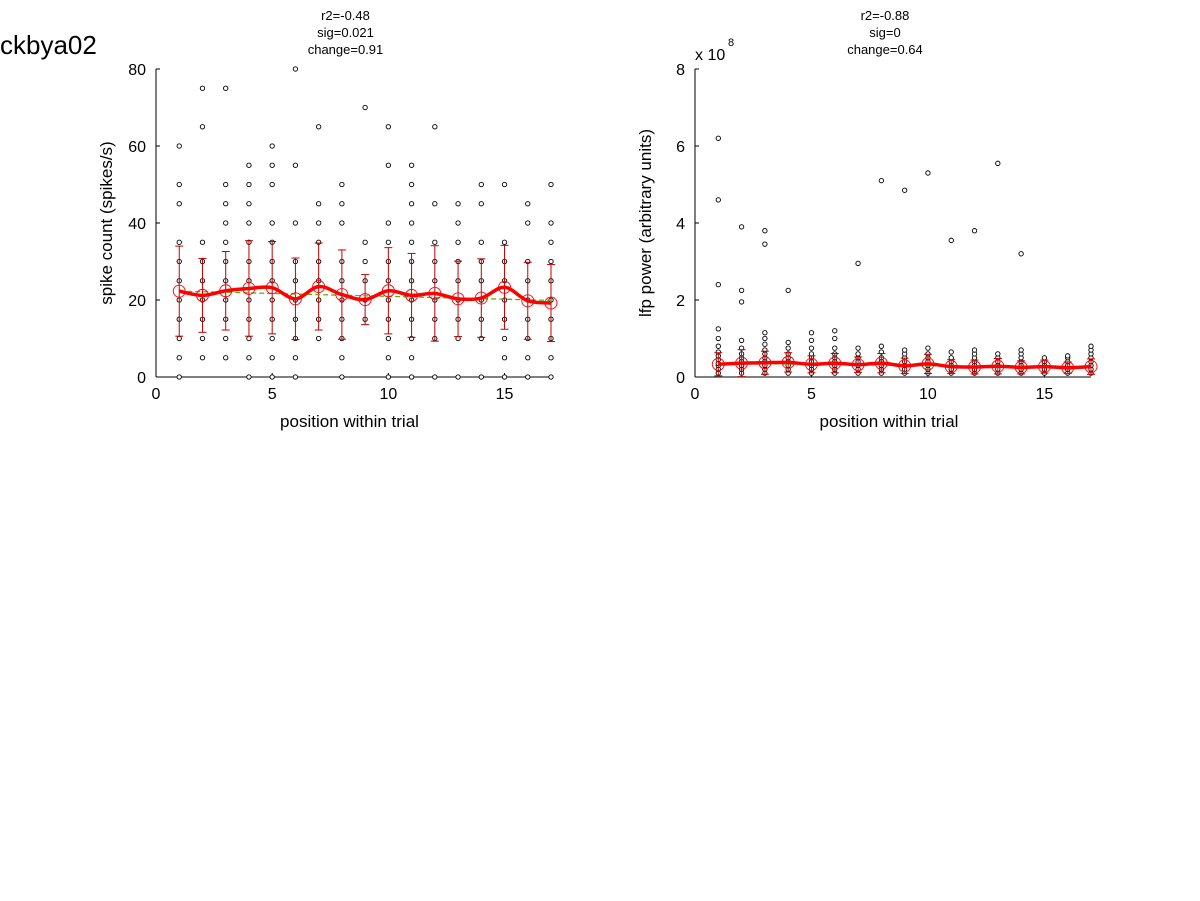 The width and height of the screenshot is (1200, 901). I want to click on y-tick-label: 40, so click(137, 224).